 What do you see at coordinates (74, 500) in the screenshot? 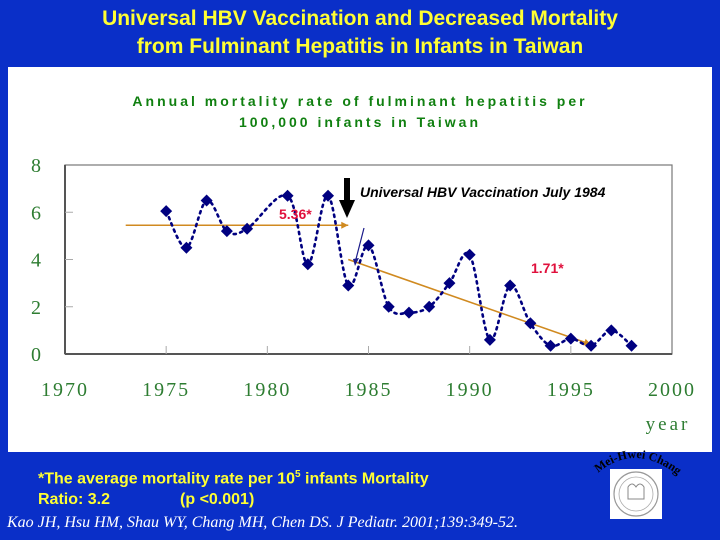
I see `mortality-ratio: Ratio: 3.2` at bounding box center [74, 500].